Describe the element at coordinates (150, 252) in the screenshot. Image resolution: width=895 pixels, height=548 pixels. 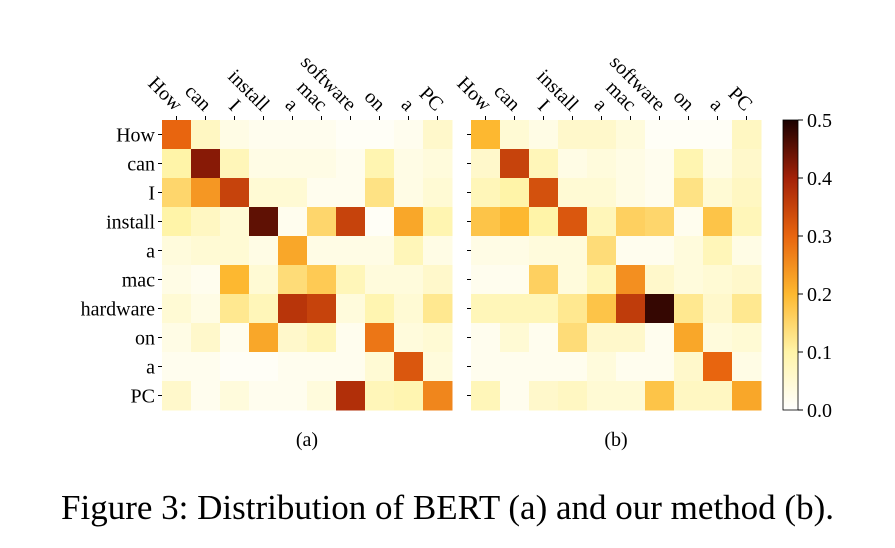
I see `y-label-a-4: a` at that location.